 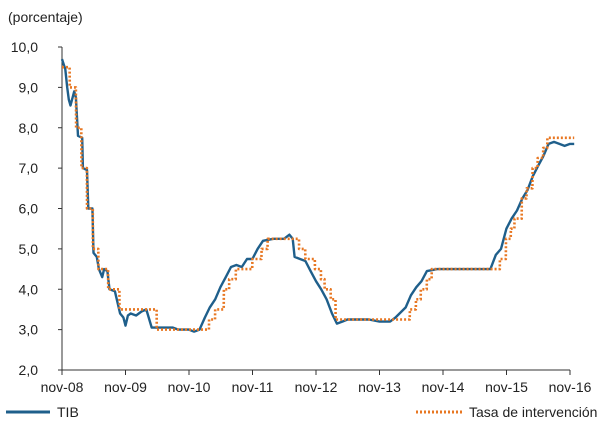 I want to click on x-tick-label: nov-16, so click(x=570, y=387).